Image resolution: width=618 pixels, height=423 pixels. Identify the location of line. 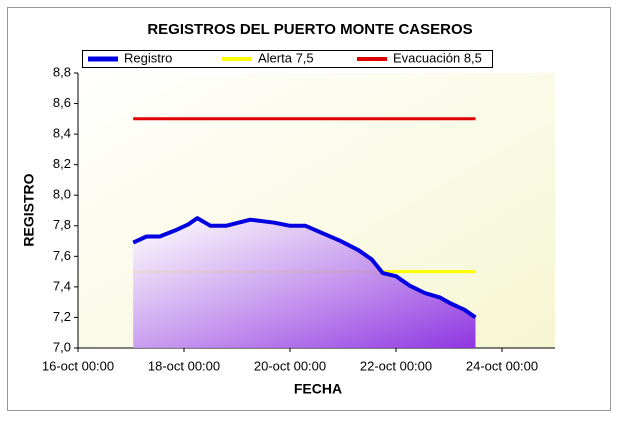
(304, 268).